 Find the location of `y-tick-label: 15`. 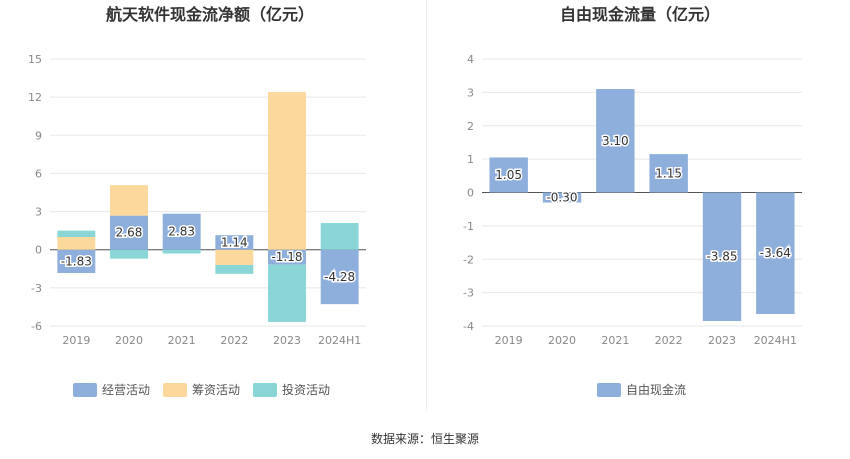

y-tick-label: 15 is located at coordinates (35, 59).